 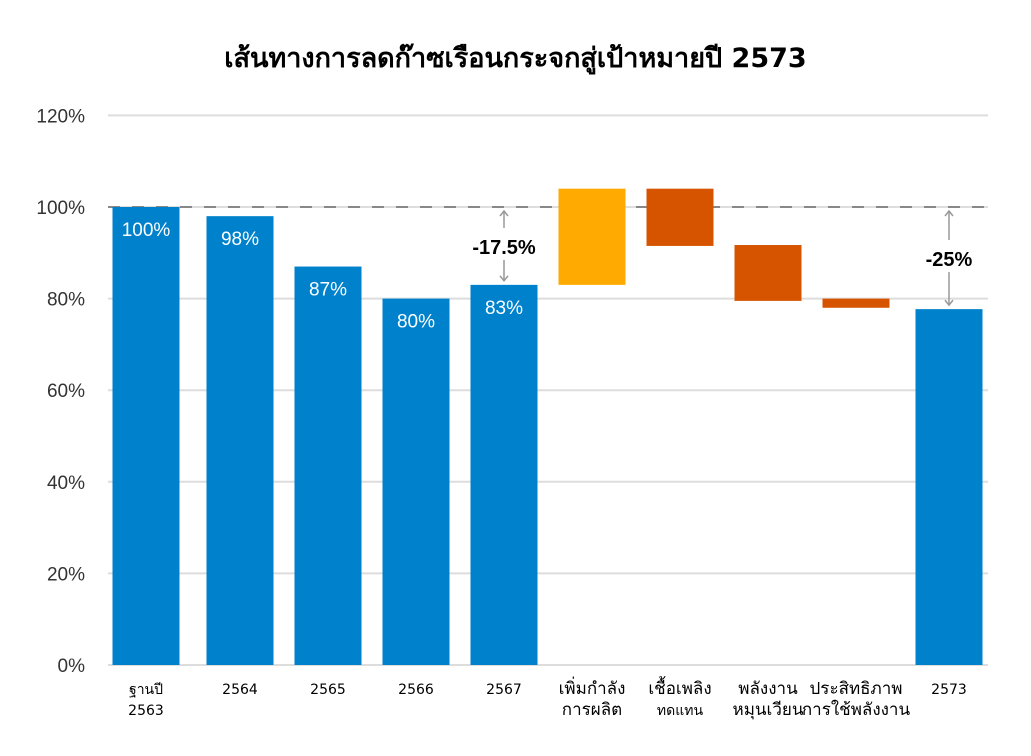 I want to click on x-tick-label: 2567, so click(x=504, y=690).